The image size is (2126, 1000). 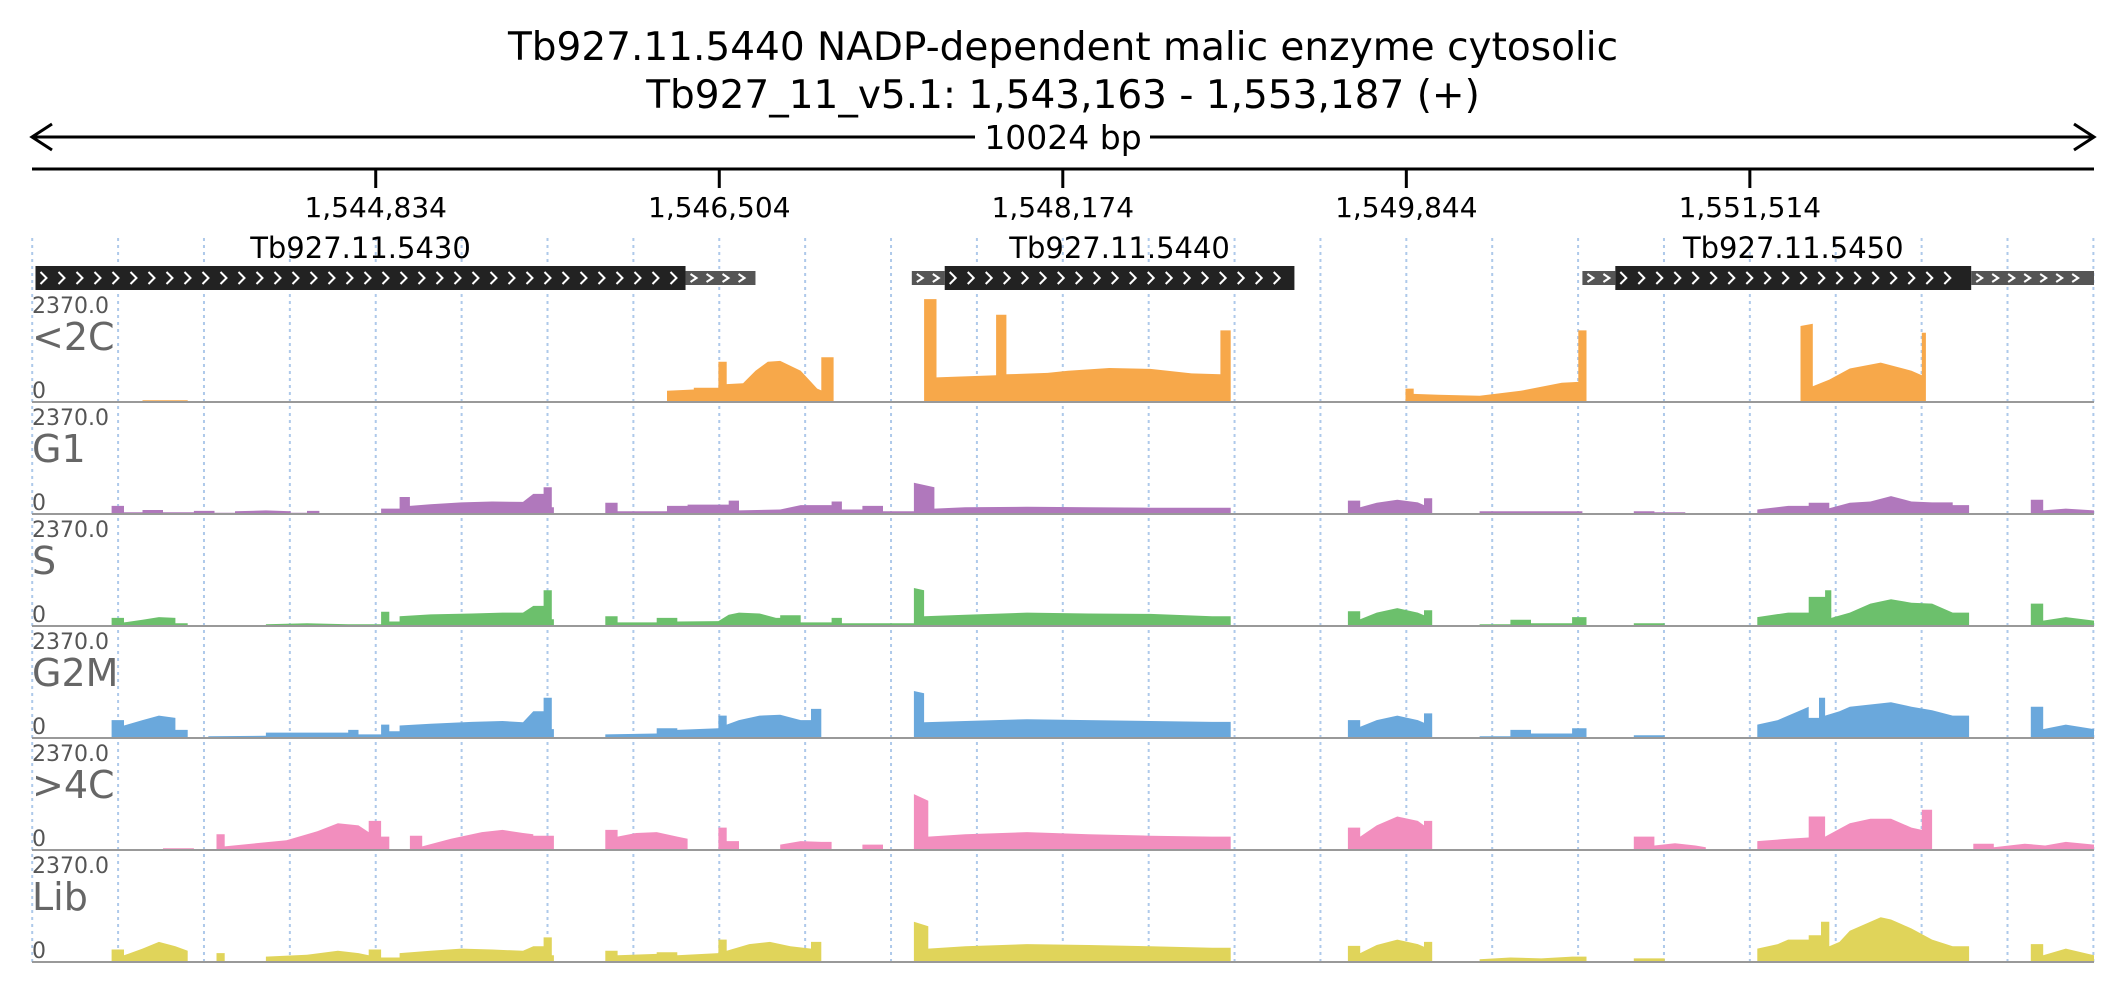 I want to click on tick-label: 1,551,514, so click(x=1750, y=207).